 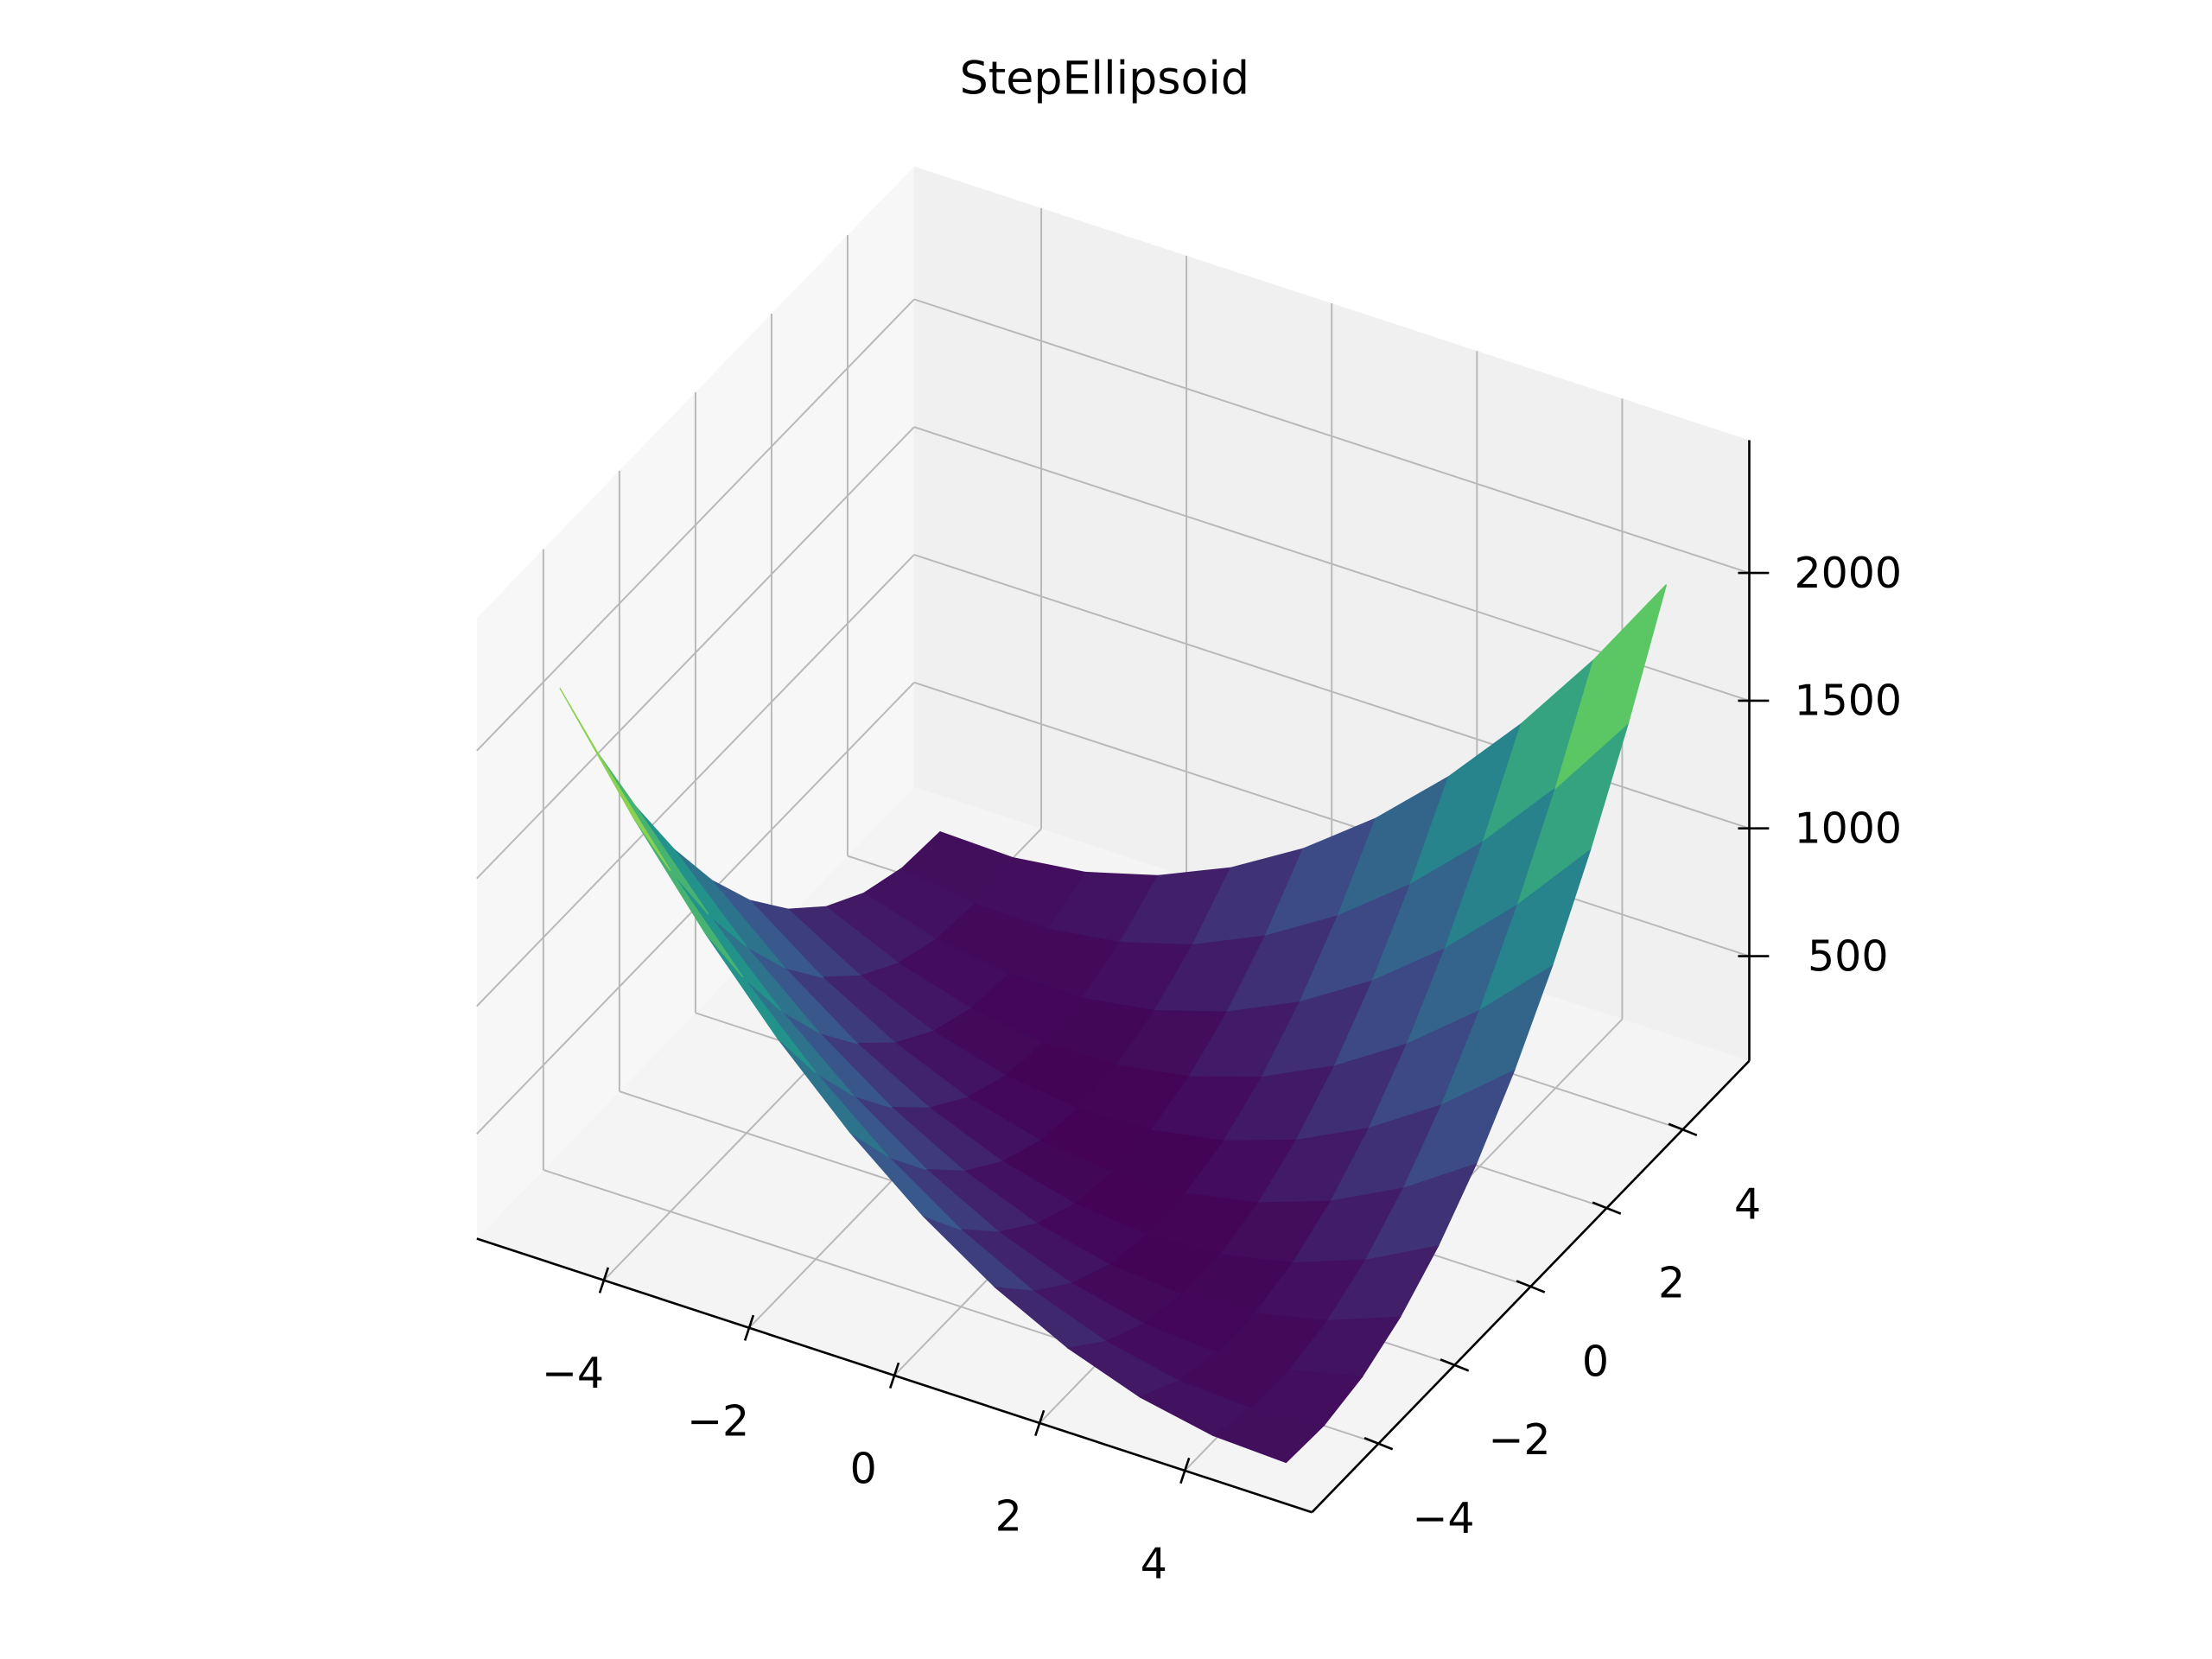 I want to click on x-tick-label: 0, so click(x=863, y=1468).